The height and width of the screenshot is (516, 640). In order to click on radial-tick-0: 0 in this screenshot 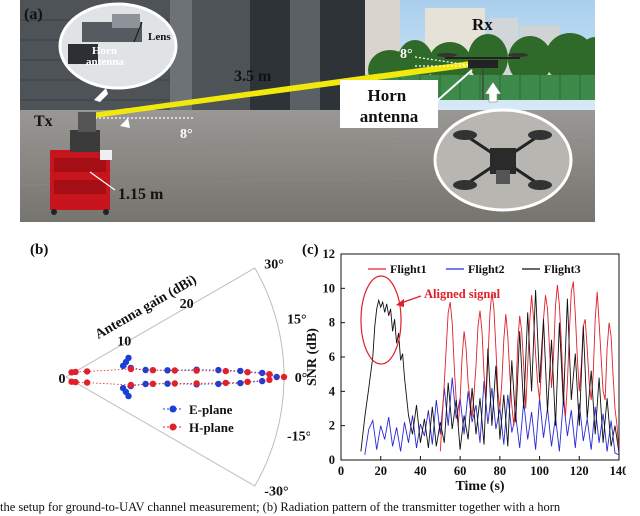, I will do `click(62, 379)`.